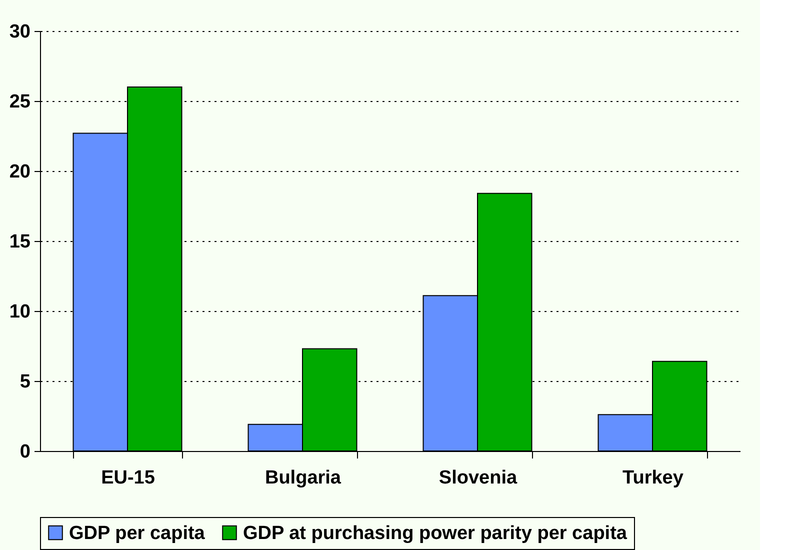  Describe the element at coordinates (435, 533) in the screenshot. I see `legend-label: GDP at purchasing power parity per capita` at that location.